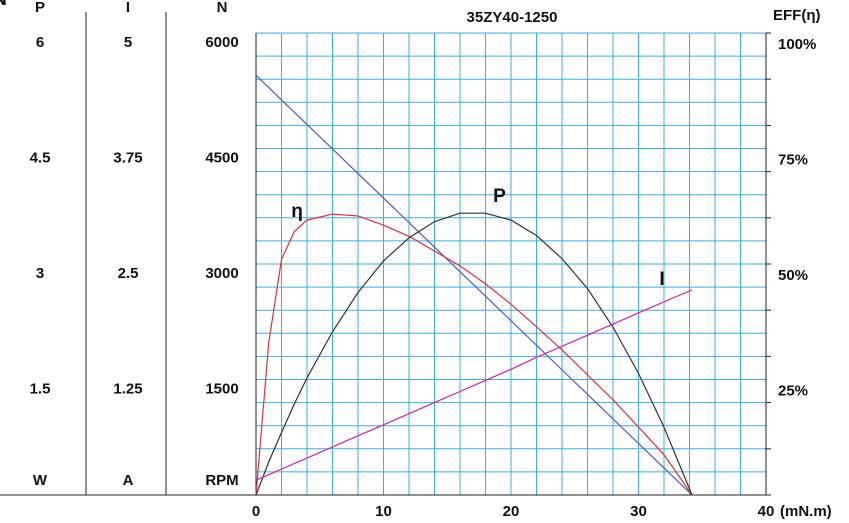 The image size is (849, 523). I want to click on x-tick-label: 30, so click(638, 511).